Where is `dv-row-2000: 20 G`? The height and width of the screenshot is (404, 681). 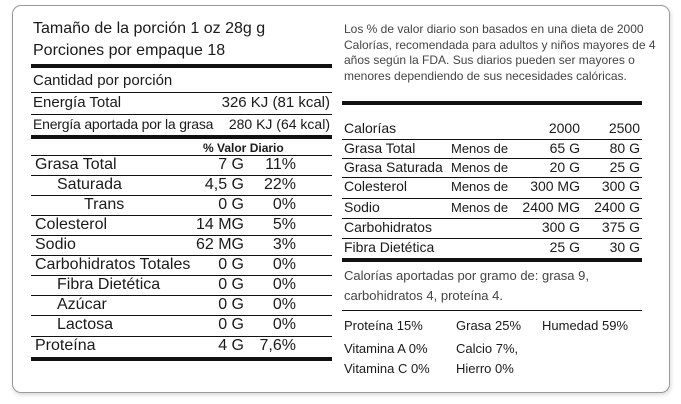 dv-row-2000: 20 G is located at coordinates (564, 167).